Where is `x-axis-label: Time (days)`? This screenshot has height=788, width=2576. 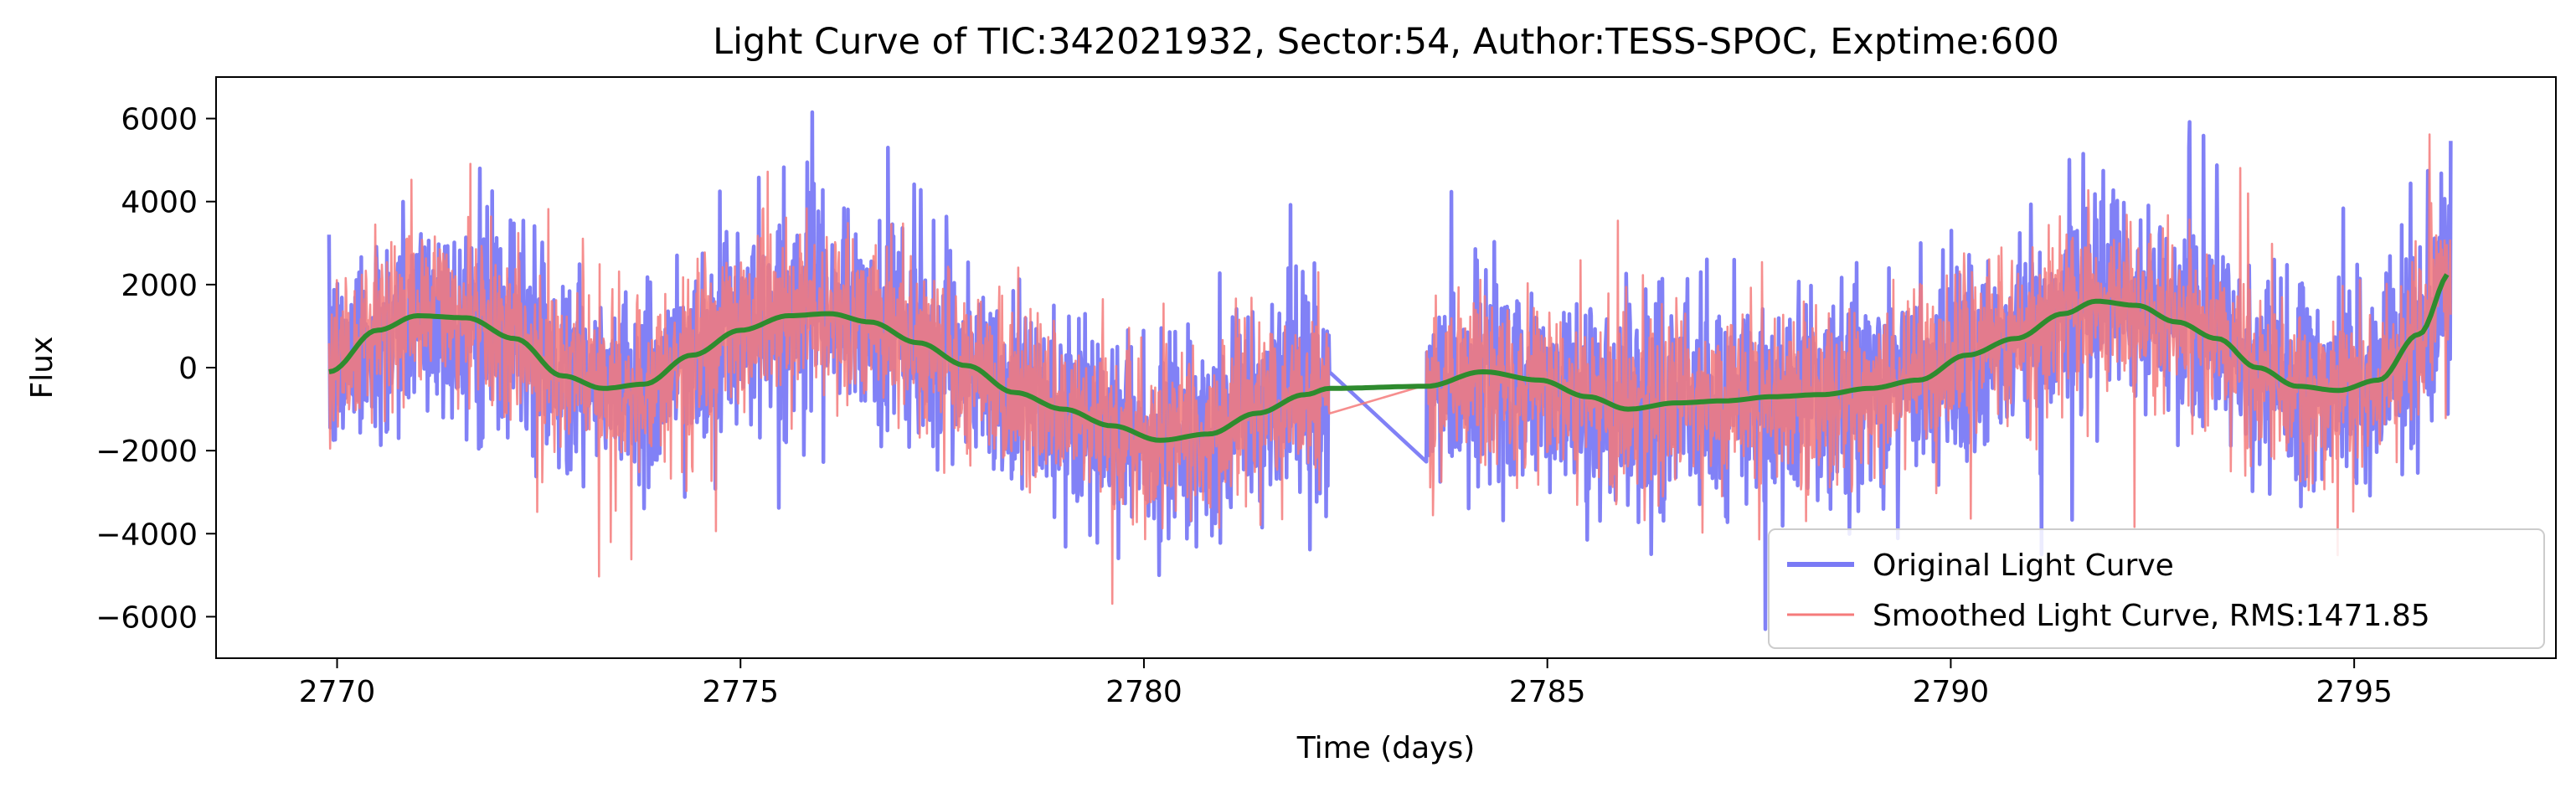
x-axis-label: Time (days) is located at coordinates (1386, 748).